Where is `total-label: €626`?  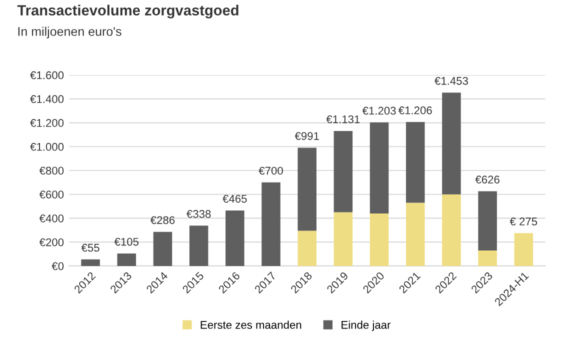
total-label: €626 is located at coordinates (487, 180).